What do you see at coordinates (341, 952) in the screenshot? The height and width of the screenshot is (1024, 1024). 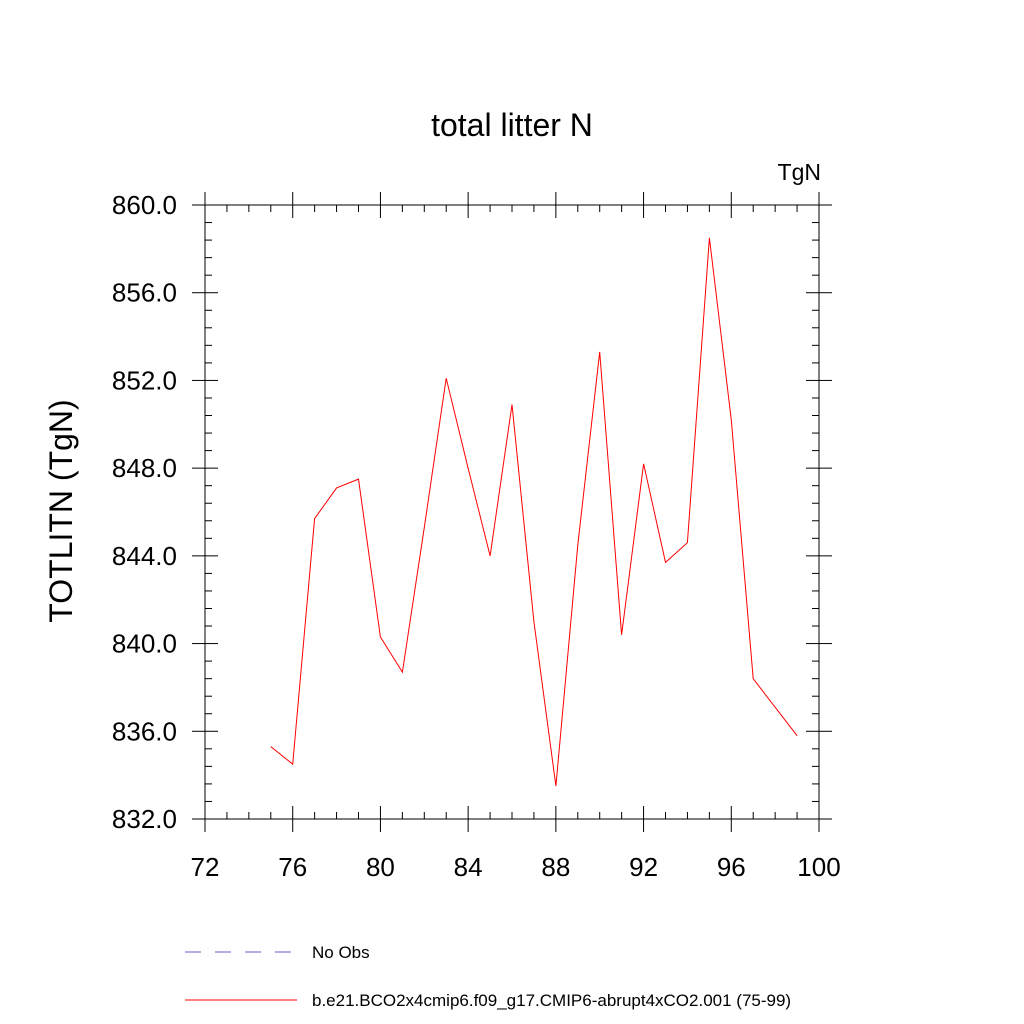 I see `legend-label: No Obs` at bounding box center [341, 952].